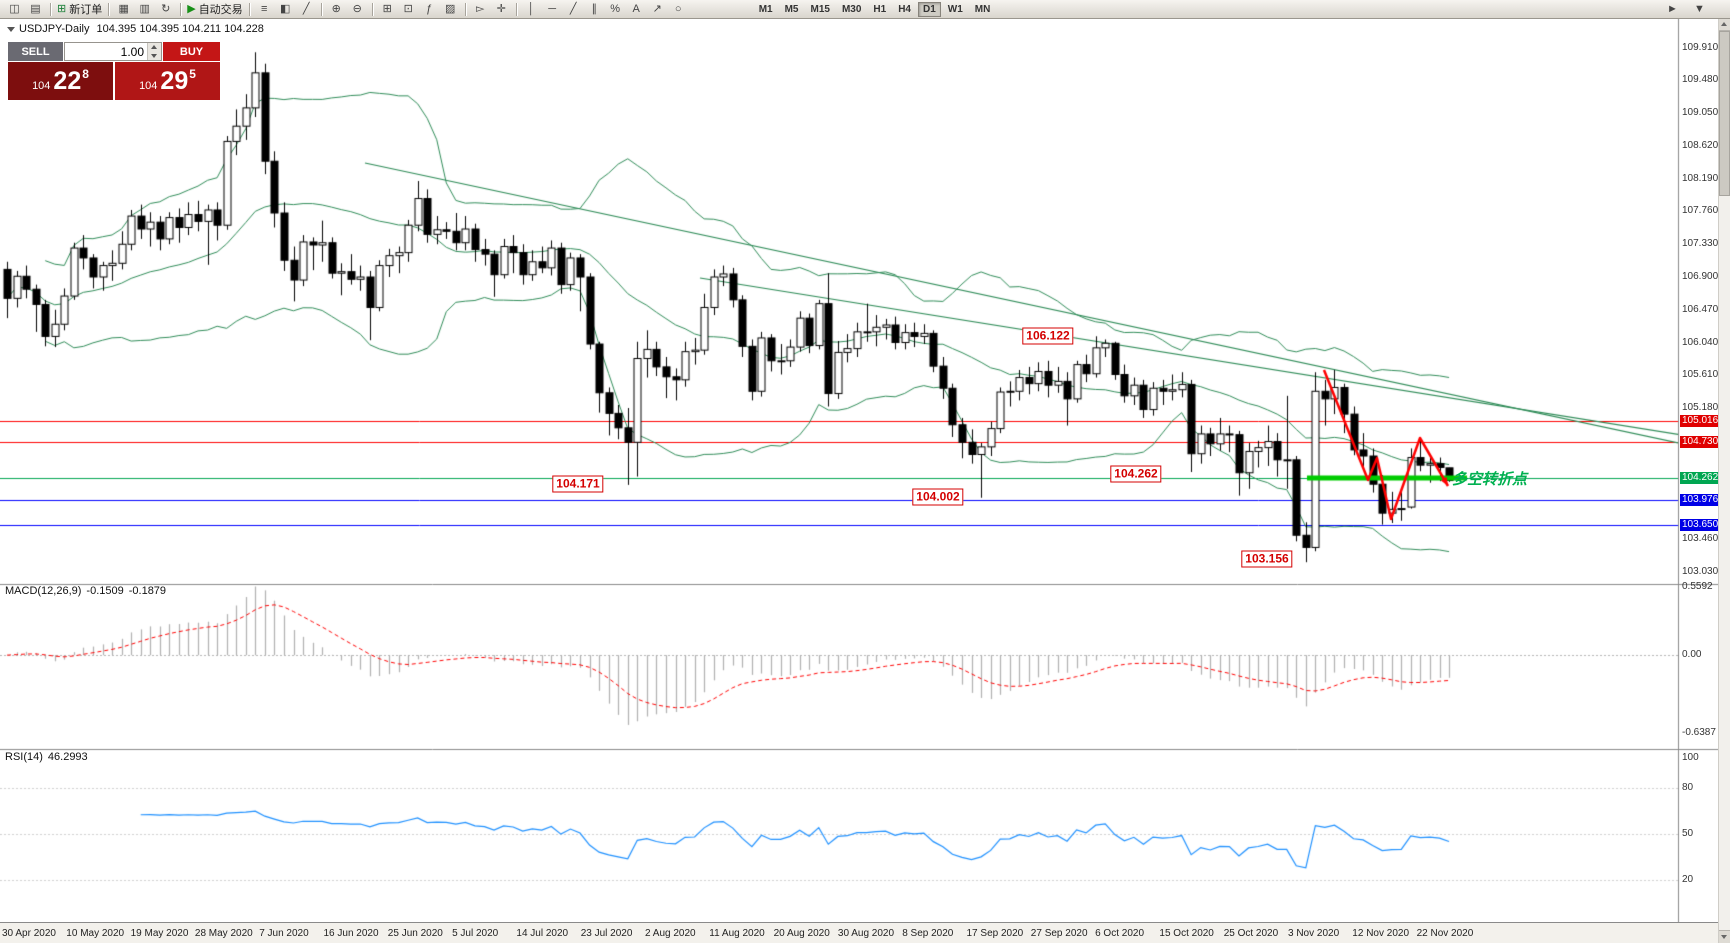 The height and width of the screenshot is (943, 1730). What do you see at coordinates (880, 9) in the screenshot?
I see `timeframe-h1: H1` at bounding box center [880, 9].